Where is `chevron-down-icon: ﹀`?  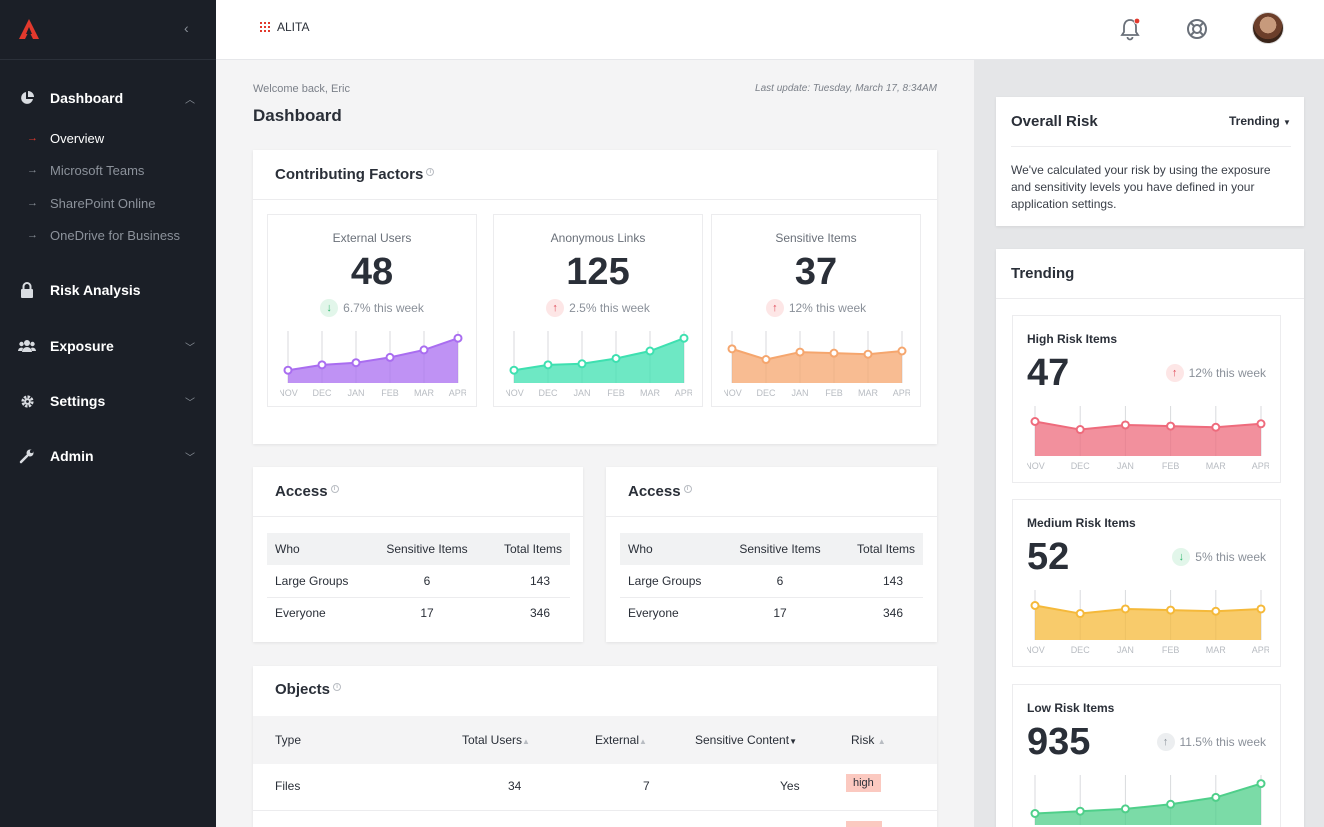 chevron-down-icon: ﹀ is located at coordinates (190, 458).